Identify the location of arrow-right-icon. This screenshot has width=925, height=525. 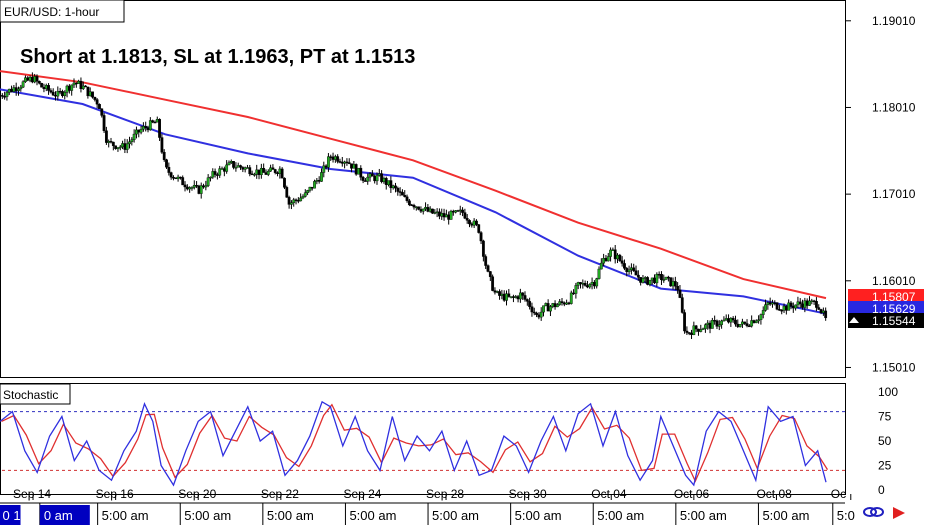
(899, 513).